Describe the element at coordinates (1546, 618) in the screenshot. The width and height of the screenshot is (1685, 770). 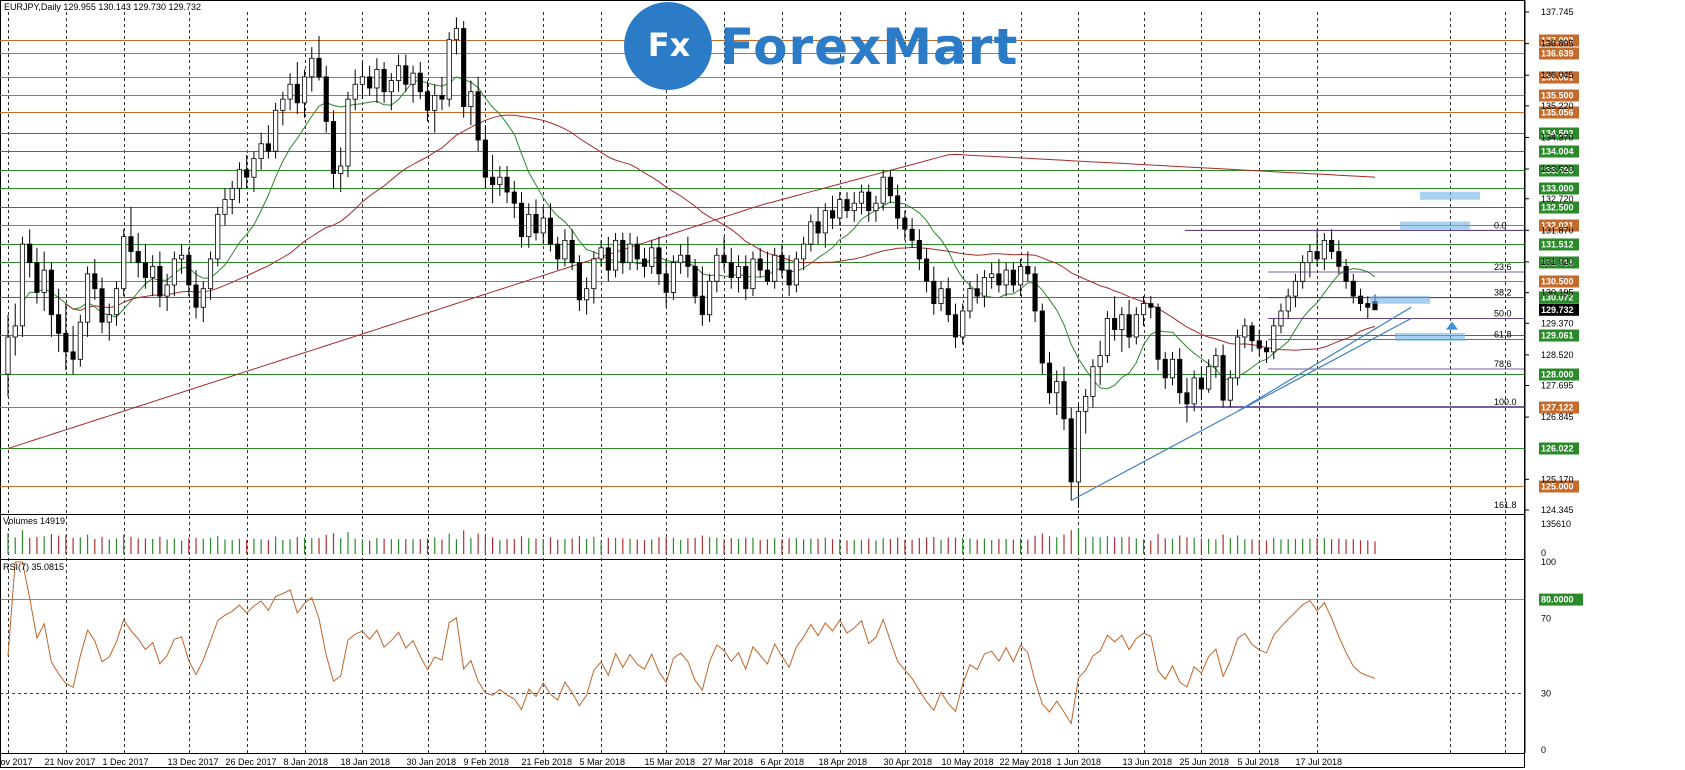
I see `rsi-tick-label: 70` at that location.